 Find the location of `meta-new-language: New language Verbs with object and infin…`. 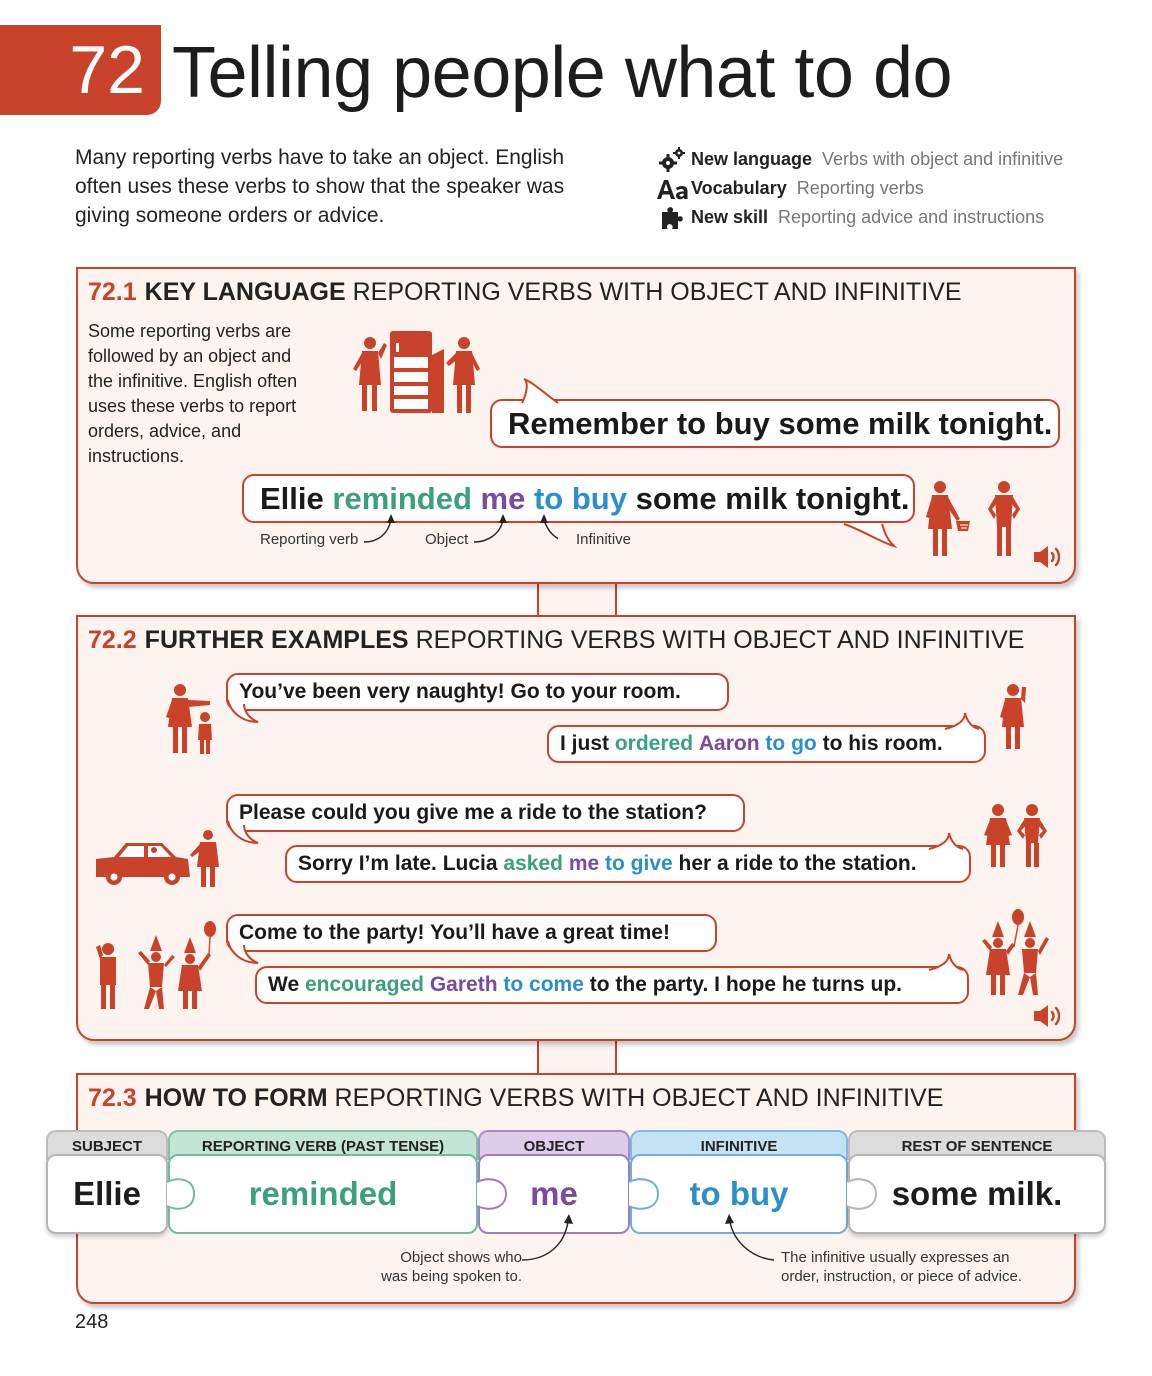

meta-new-language: New language Verbs with object and infin… is located at coordinates (895, 159).